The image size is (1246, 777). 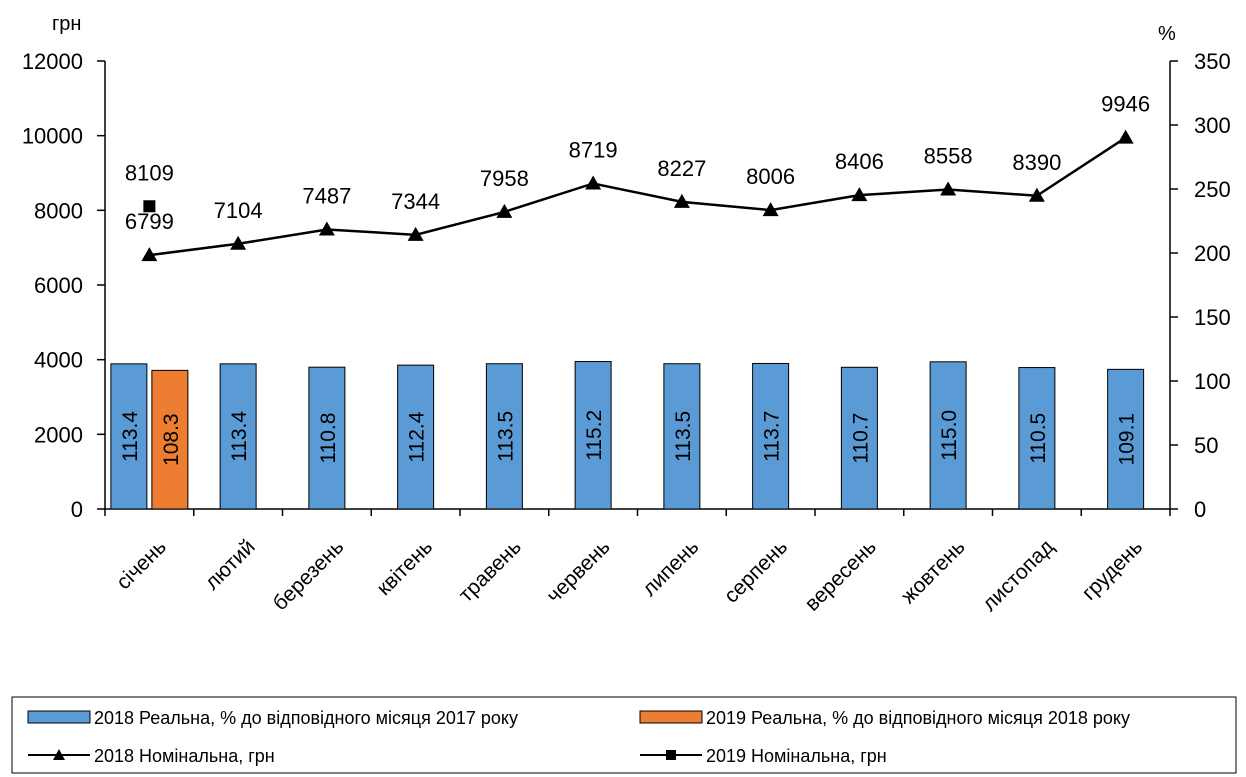 What do you see at coordinates (58, 285) in the screenshot?
I see `left-tick-label: 6000` at bounding box center [58, 285].